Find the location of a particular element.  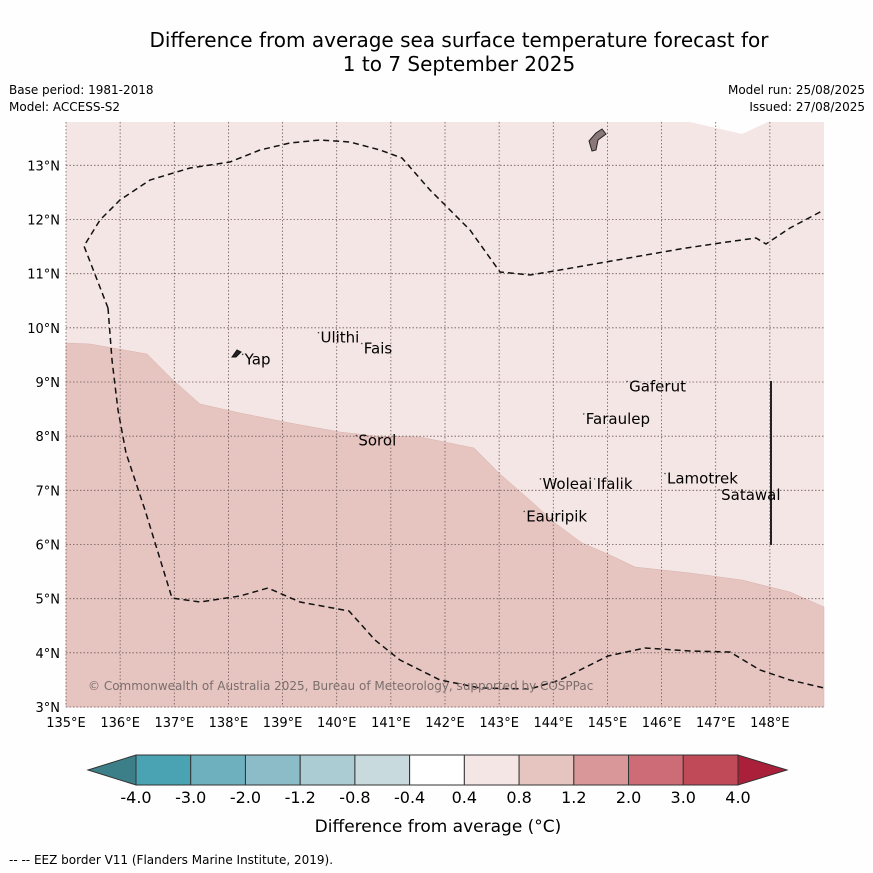

title-line-2: 1 to 7 September 2025 is located at coordinates (459, 64).